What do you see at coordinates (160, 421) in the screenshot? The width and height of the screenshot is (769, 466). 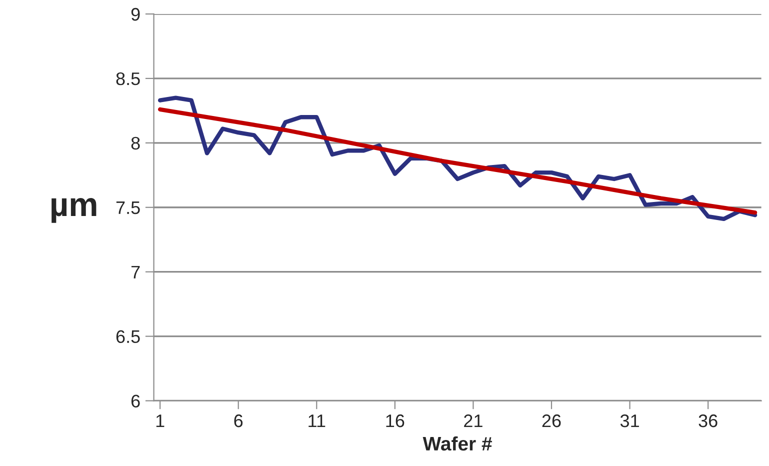 I see `x-tick-label: 1` at bounding box center [160, 421].